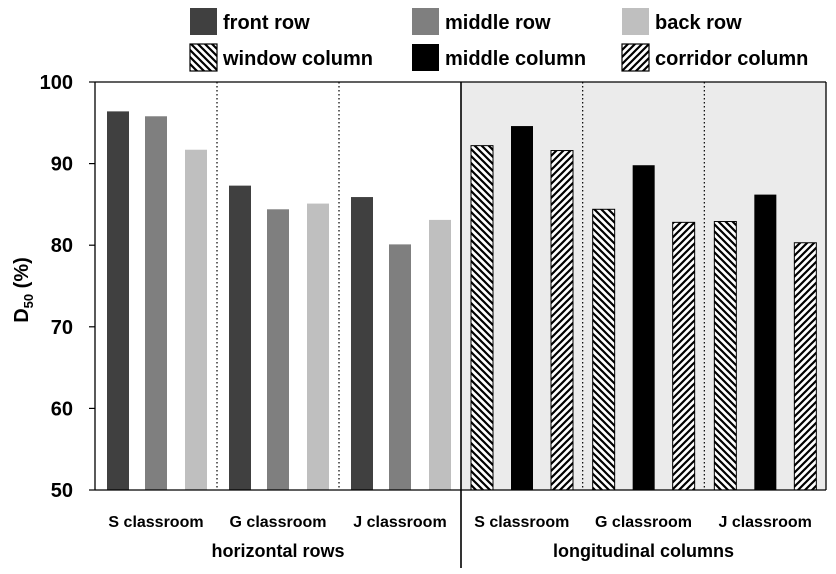  What do you see at coordinates (62, 328) in the screenshot?
I see `y-tick-label: 70` at bounding box center [62, 328].